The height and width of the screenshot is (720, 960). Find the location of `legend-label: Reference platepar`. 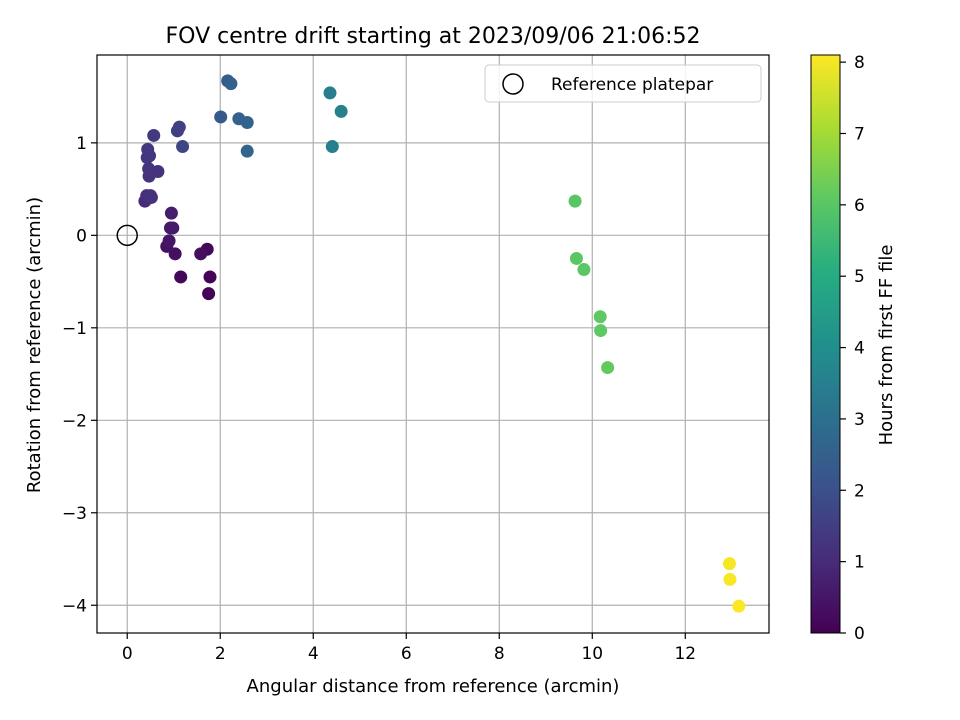

legend-label: Reference platepar is located at coordinates (632, 85).